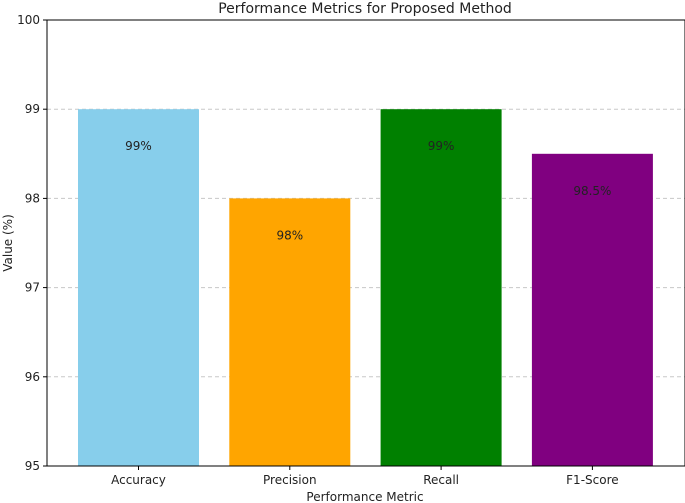 The image size is (685, 503). What do you see at coordinates (32, 377) in the screenshot?
I see `y-tick-label: 96` at bounding box center [32, 377].